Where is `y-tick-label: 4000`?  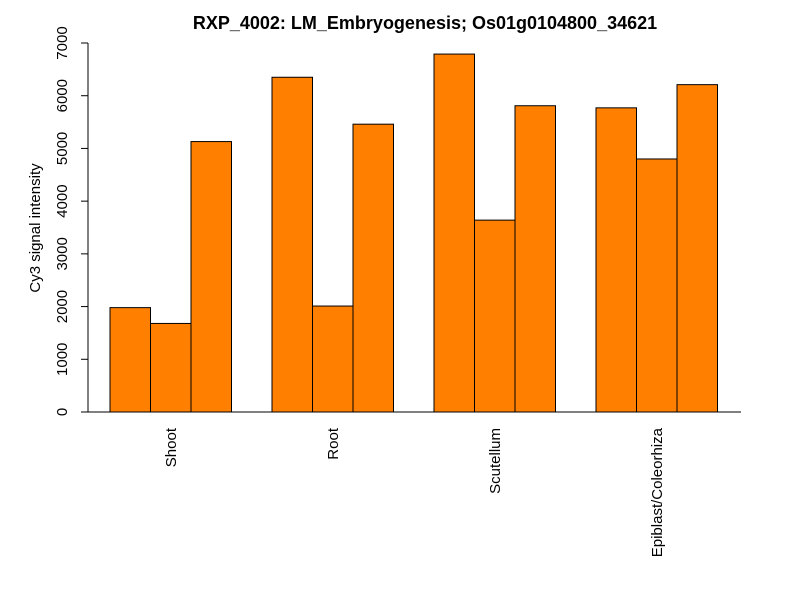 y-tick-label: 4000 is located at coordinates (62, 200).